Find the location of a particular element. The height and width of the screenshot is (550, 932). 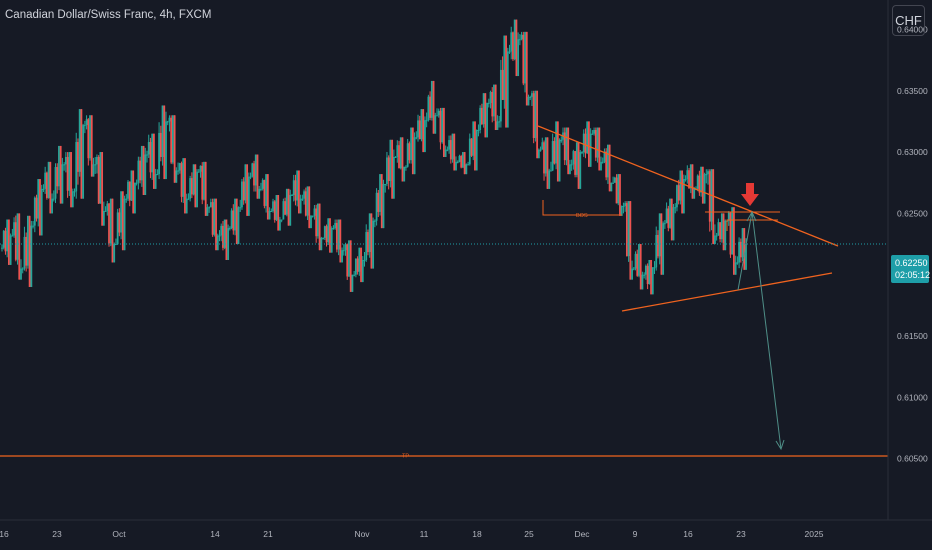

resistance-box is located at coordinates (752, 225).